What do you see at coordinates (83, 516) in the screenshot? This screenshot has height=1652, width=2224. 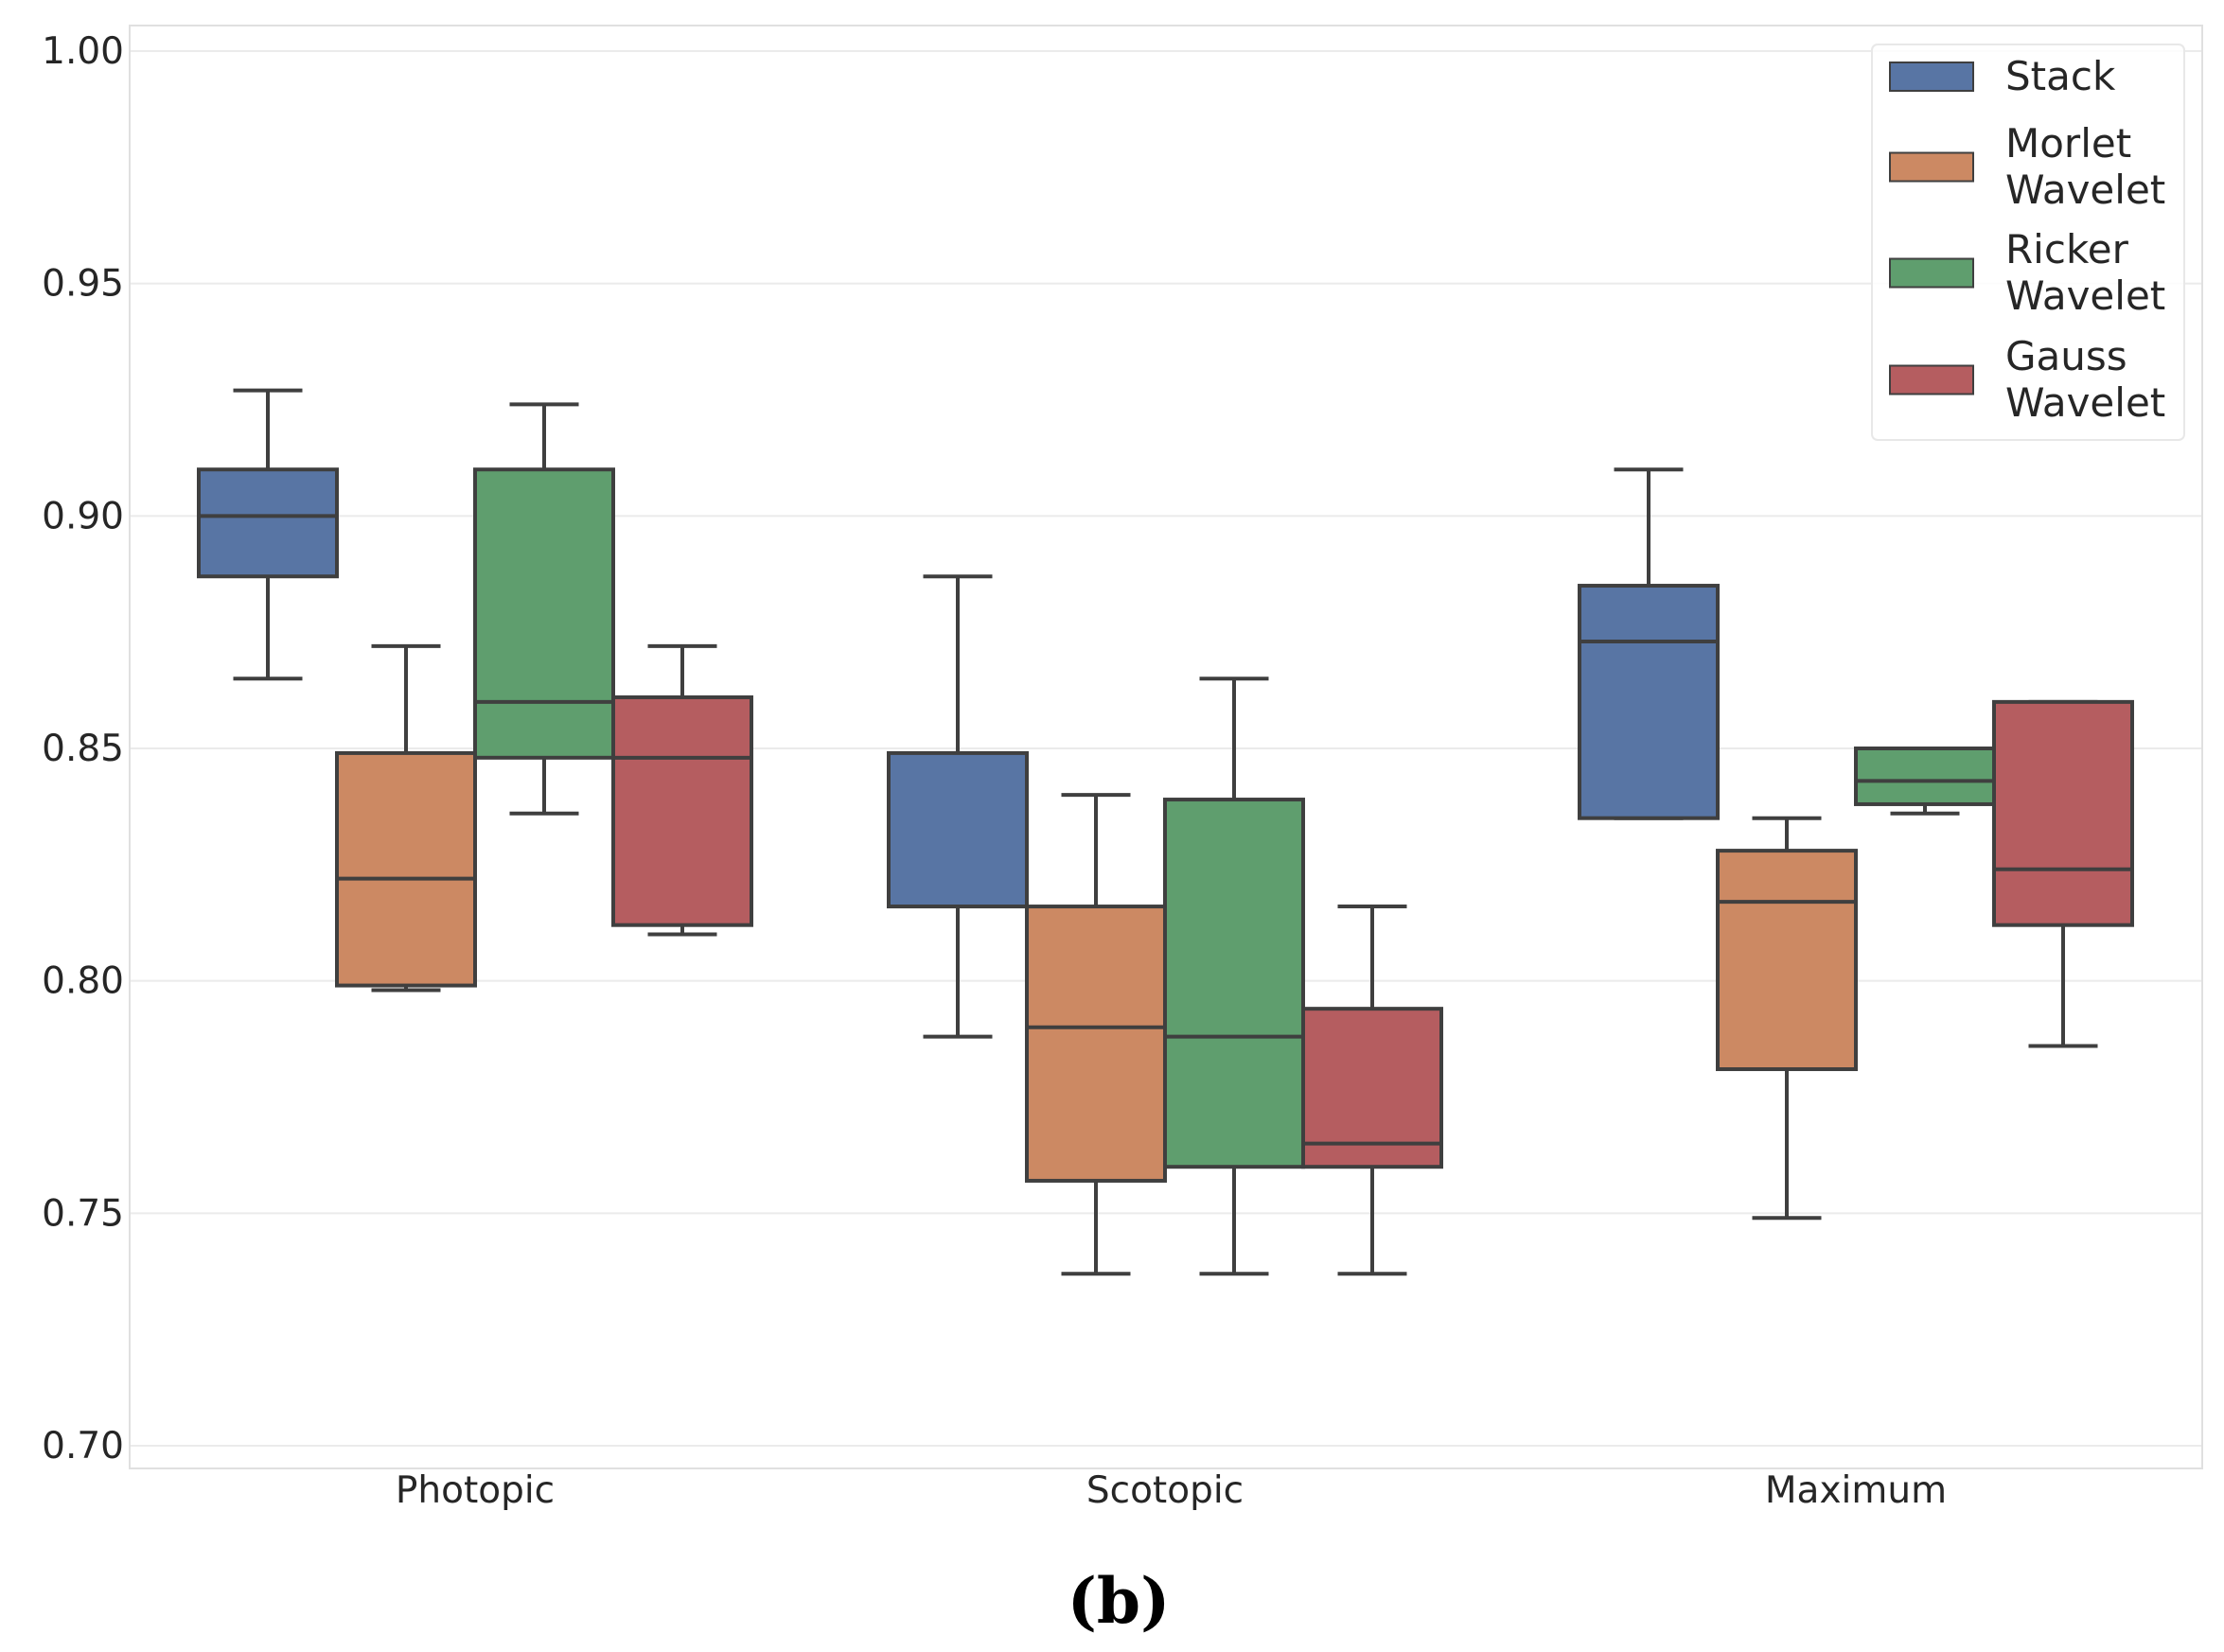 I see `y-tick-label: 0.90` at bounding box center [83, 516].